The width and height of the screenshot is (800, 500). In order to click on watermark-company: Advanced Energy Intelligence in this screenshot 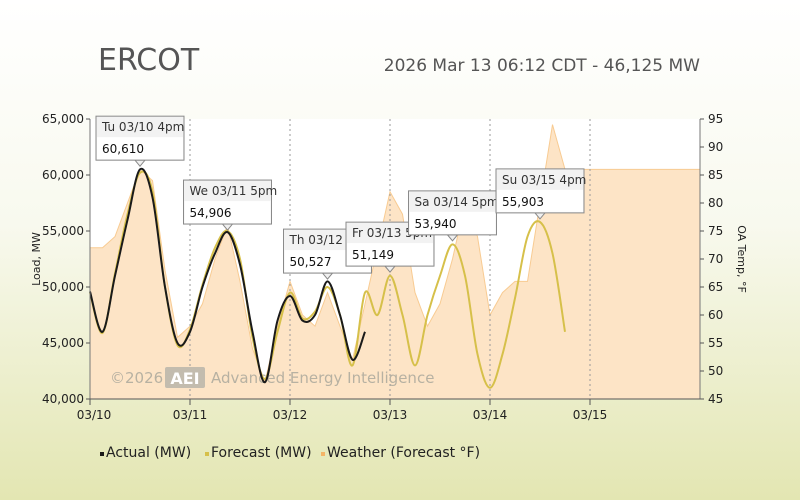, I will do `click(322, 378)`.